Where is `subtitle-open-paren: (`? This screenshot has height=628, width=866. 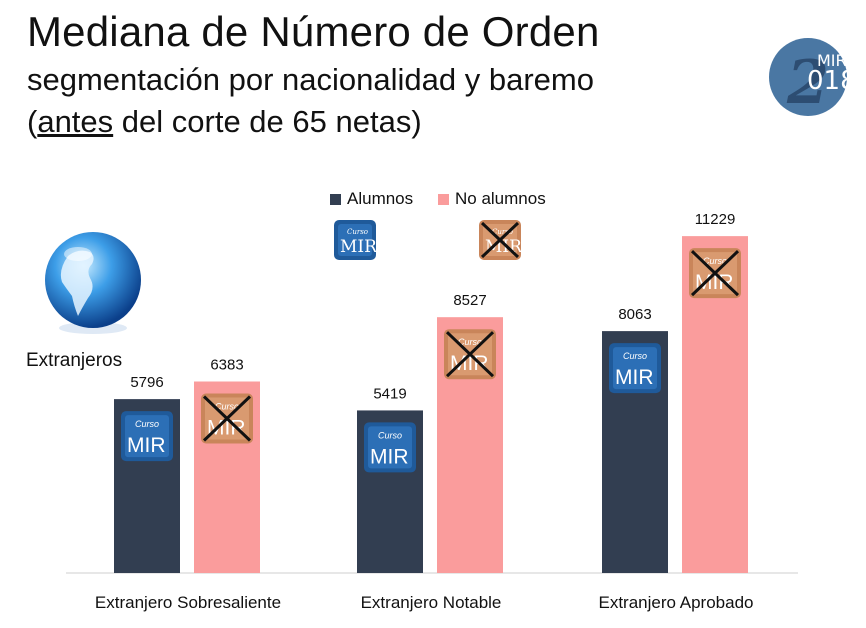
subtitle-open-paren: ( is located at coordinates (32, 121).